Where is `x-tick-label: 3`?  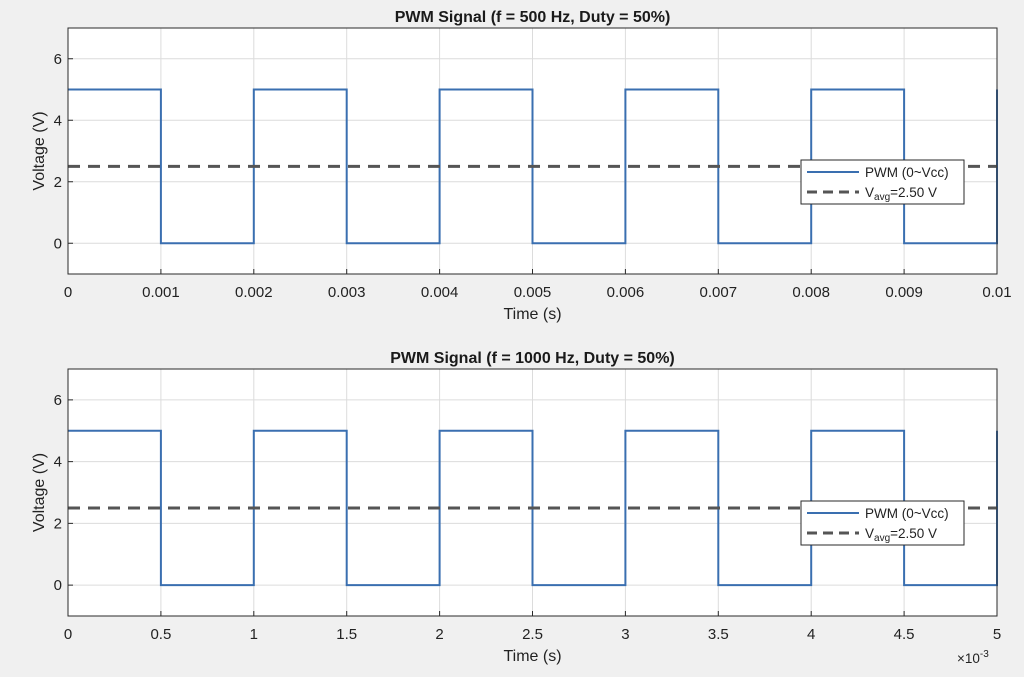
x-tick-label: 3 is located at coordinates (625, 634).